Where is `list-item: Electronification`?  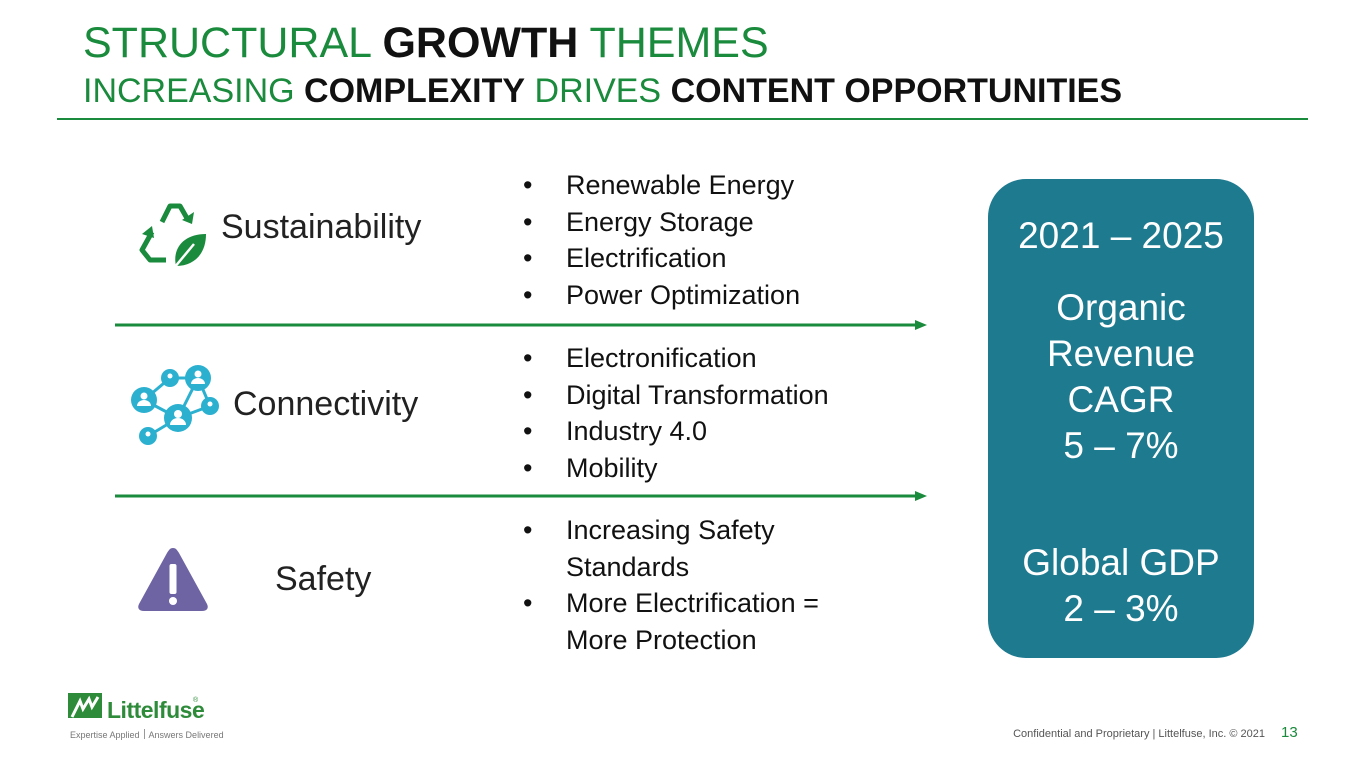
list-item: Electronification is located at coordinates (674, 358).